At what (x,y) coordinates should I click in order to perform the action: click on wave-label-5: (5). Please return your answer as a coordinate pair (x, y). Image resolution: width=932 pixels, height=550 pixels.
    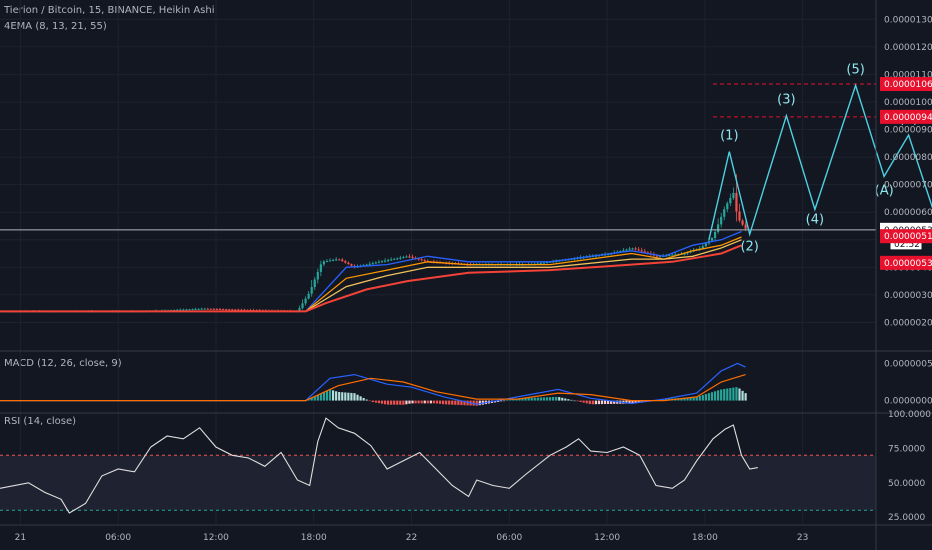
    Looking at the image, I should click on (855, 69).